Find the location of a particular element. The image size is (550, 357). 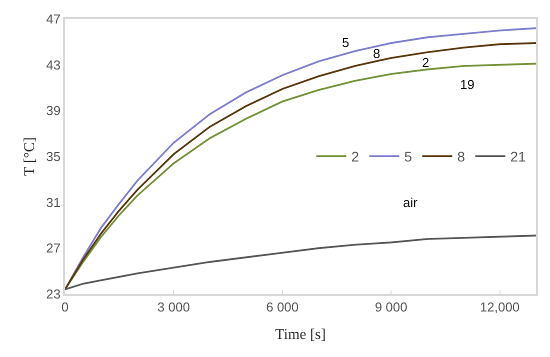

y-tick-label: 23 is located at coordinates (53, 294).